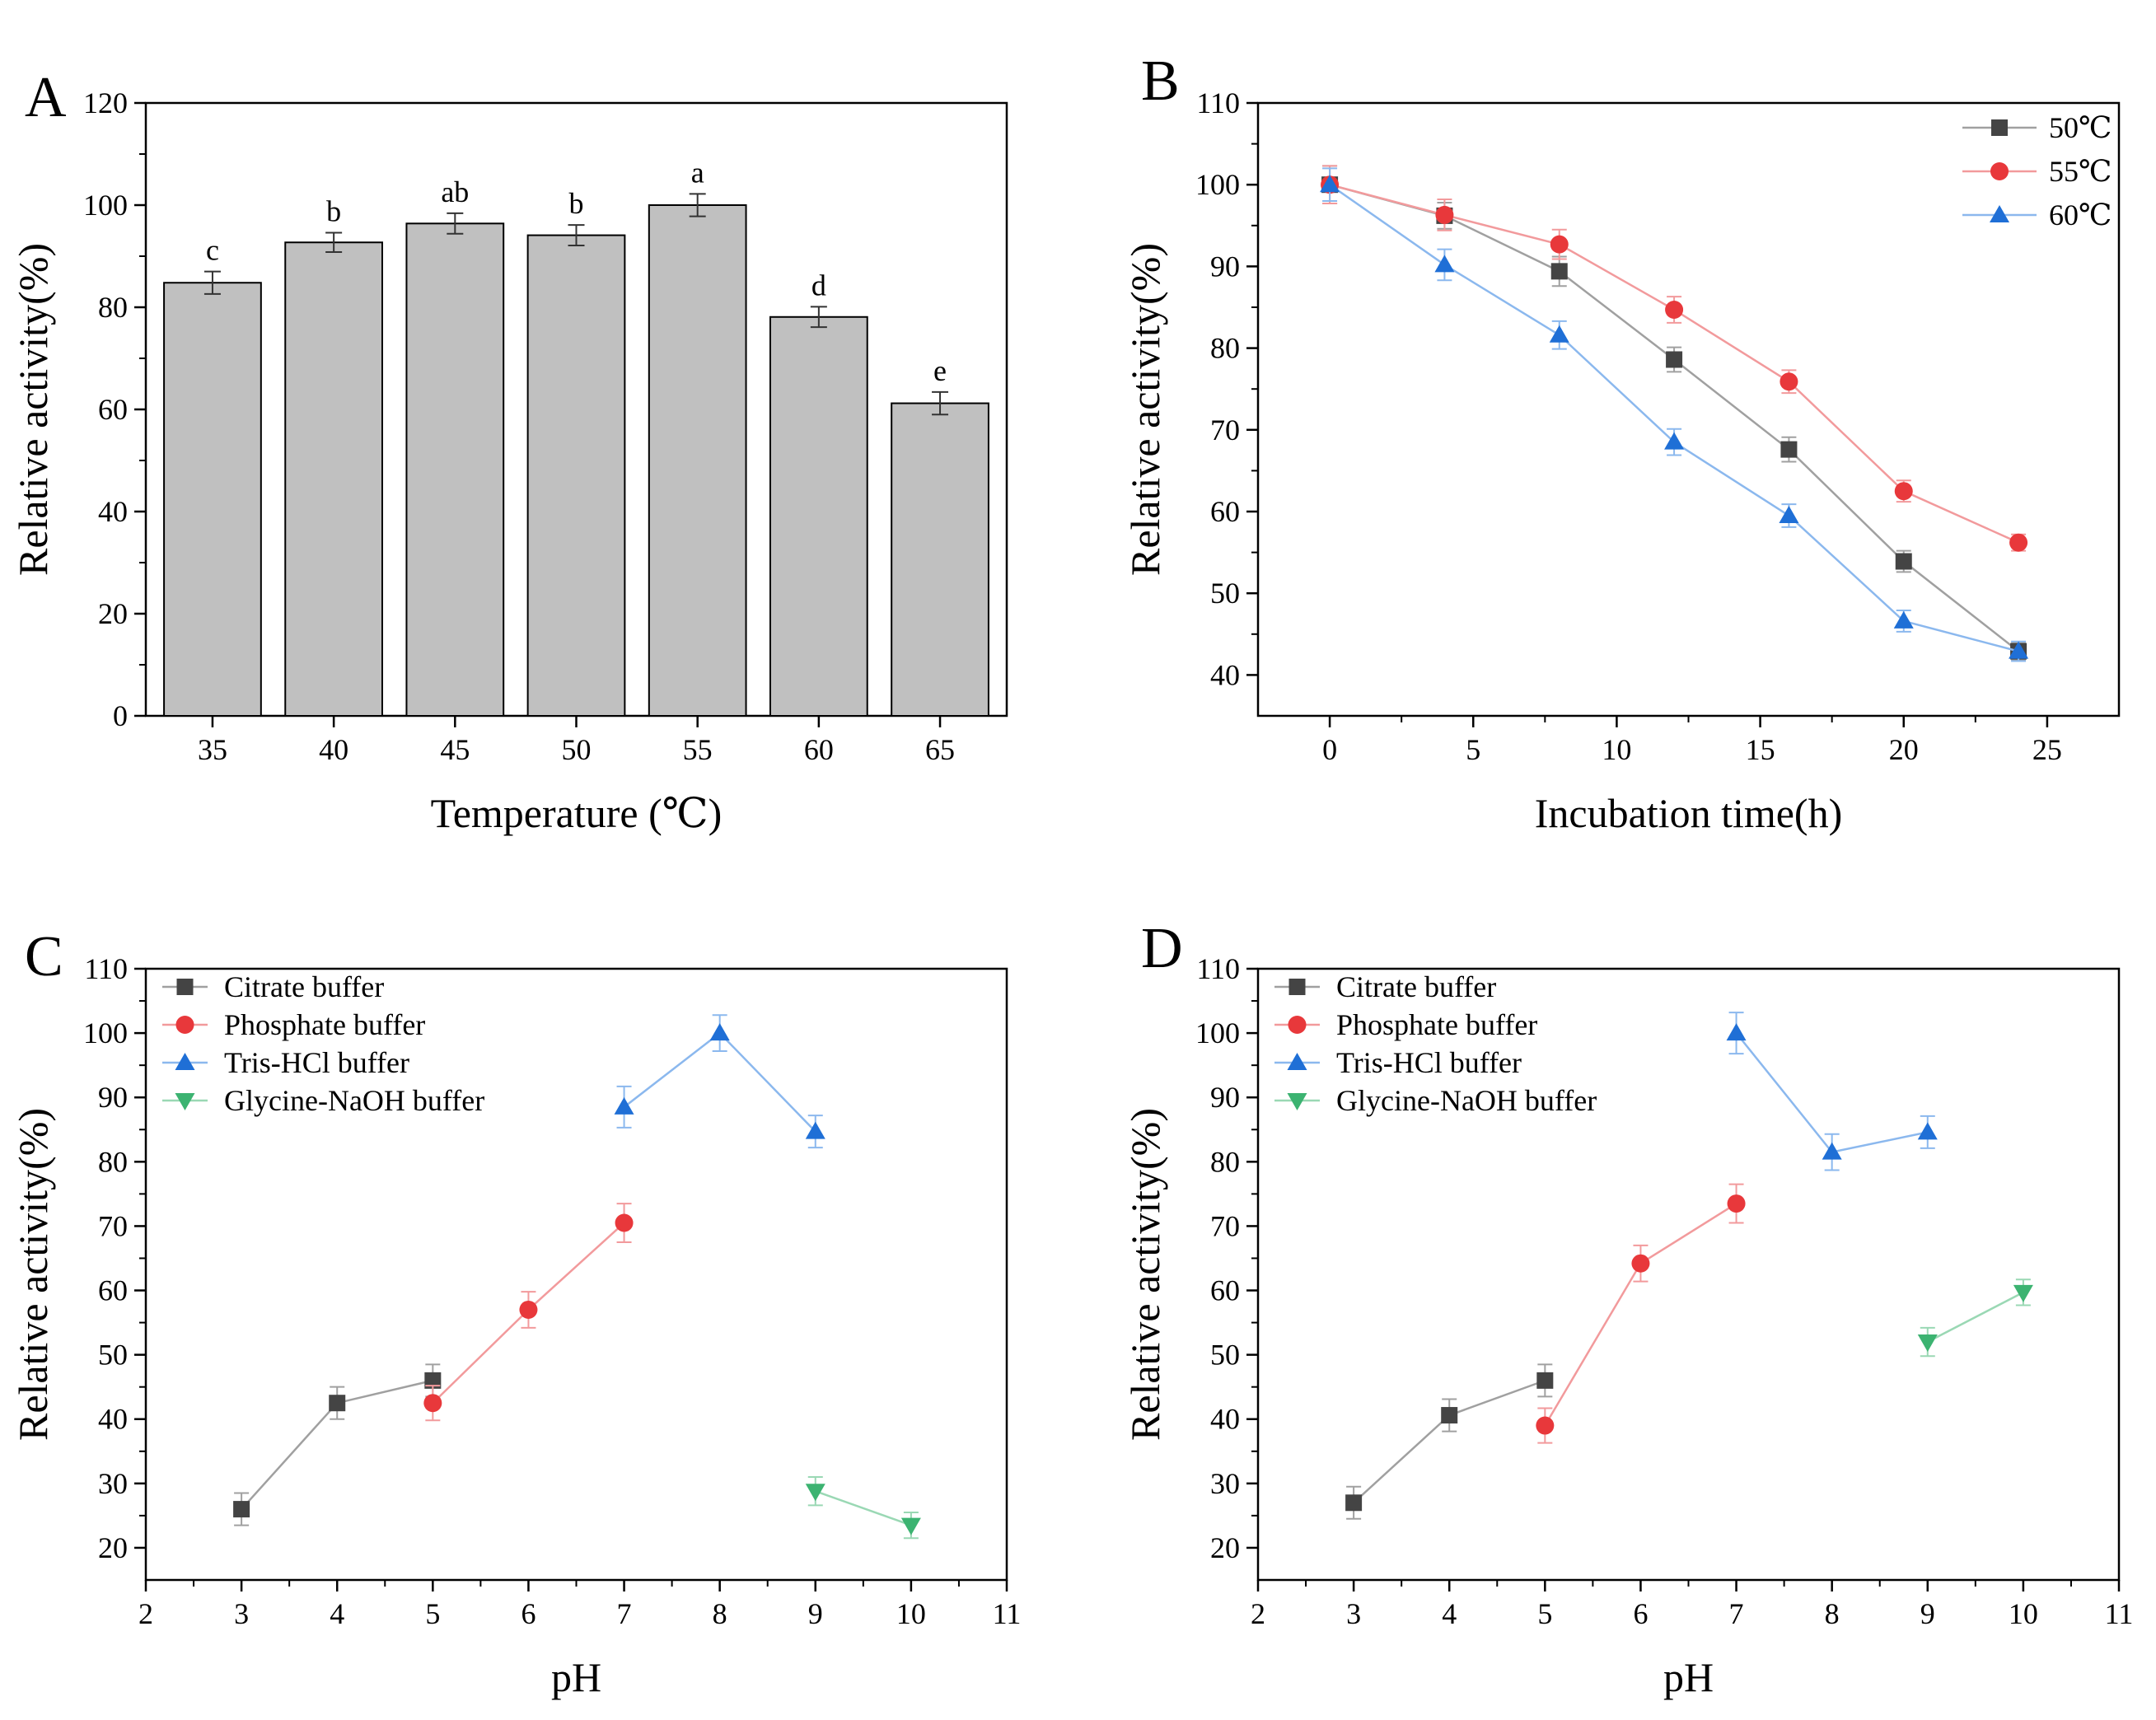 This screenshot has width=2156, height=1720. What do you see at coordinates (113, 613) in the screenshot?
I see `panel-A-y-tick-label: 20` at bounding box center [113, 613].